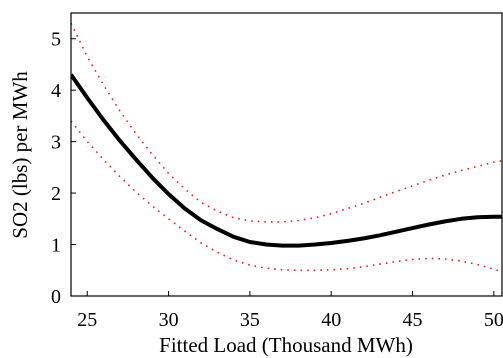 The width and height of the screenshot is (503, 358). I want to click on y-tick-label: 5, so click(56, 40).